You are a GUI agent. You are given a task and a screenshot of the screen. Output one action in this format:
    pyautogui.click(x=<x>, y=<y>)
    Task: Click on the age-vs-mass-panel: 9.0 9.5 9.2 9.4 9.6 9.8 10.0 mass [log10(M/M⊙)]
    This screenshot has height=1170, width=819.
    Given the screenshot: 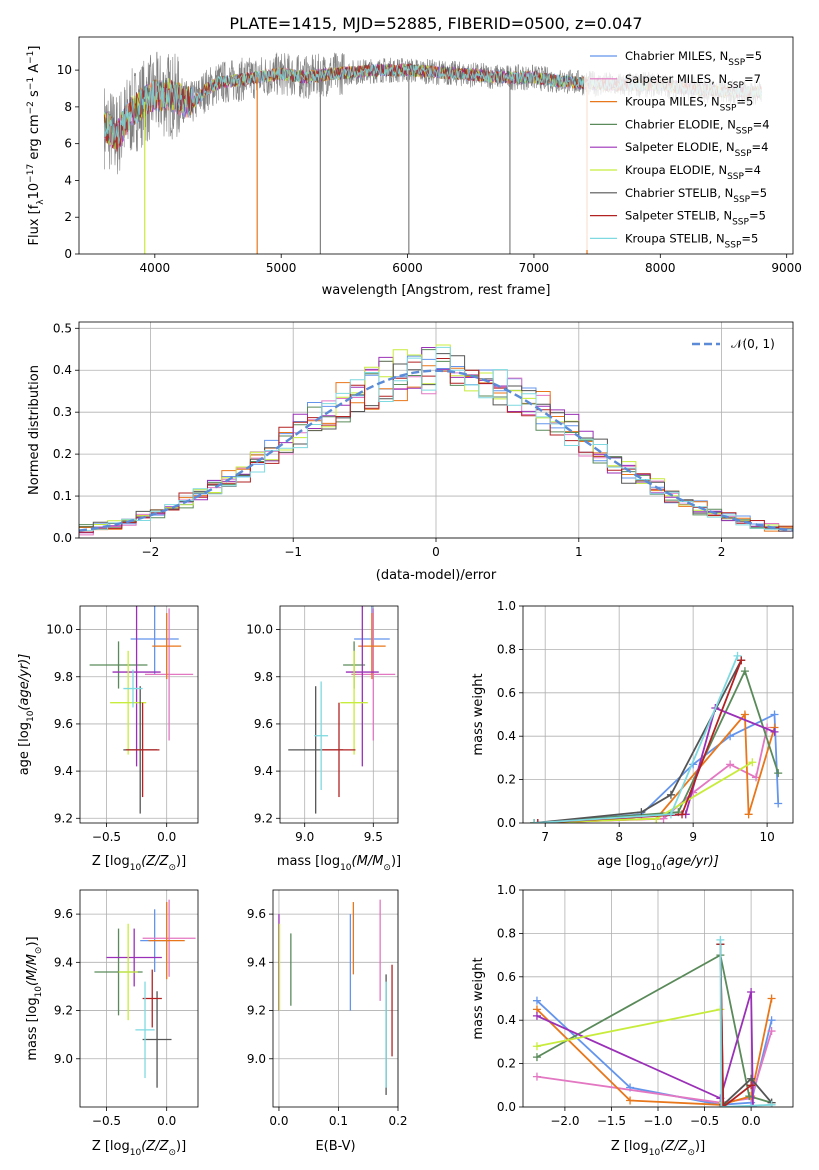 What is the action you would take?
    pyautogui.click(x=323, y=739)
    